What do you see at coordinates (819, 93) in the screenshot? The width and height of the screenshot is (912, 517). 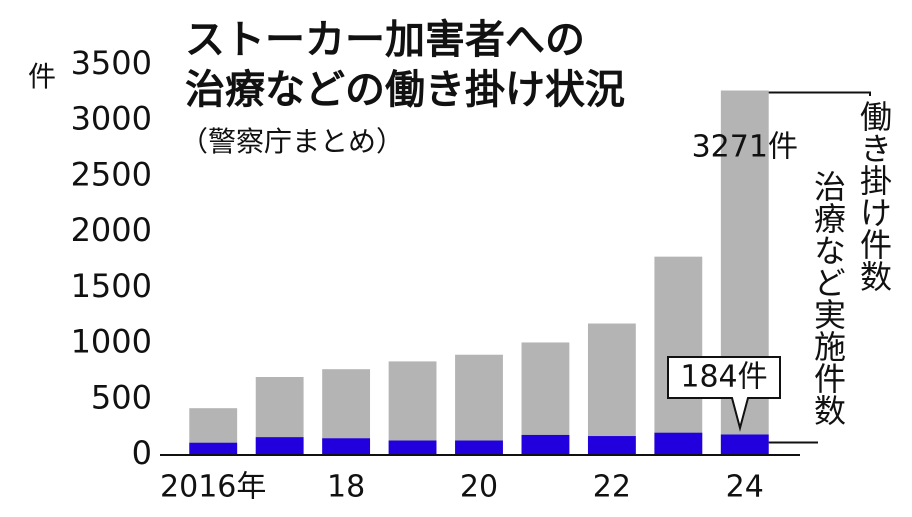 I see `leader-line` at bounding box center [819, 93].